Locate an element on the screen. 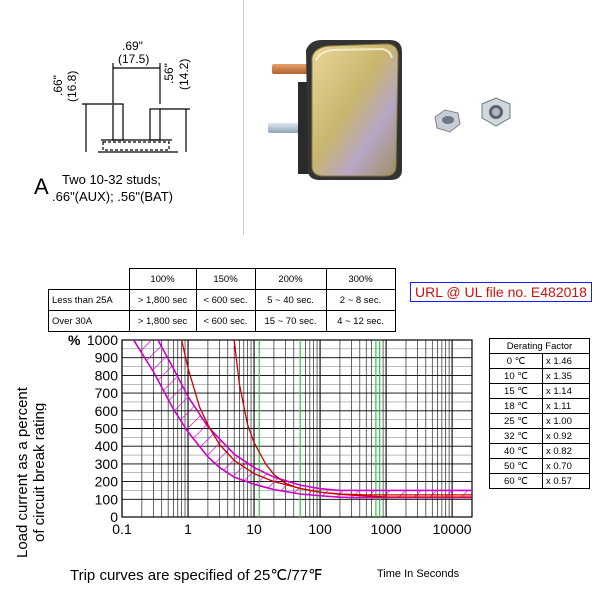 Image resolution: width=600 pixels, height=600 pixels. ul-file-link: URL @ UL file no. E482018 is located at coordinates (501, 292).